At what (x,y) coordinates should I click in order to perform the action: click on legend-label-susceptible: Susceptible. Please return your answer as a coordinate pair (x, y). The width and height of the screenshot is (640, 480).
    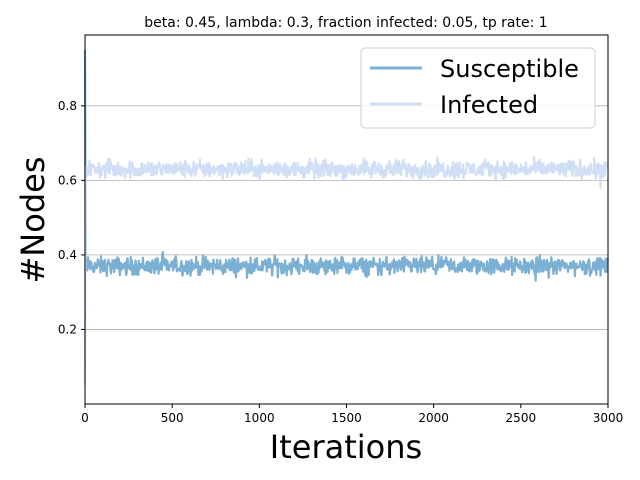
    Looking at the image, I should click on (509, 69).